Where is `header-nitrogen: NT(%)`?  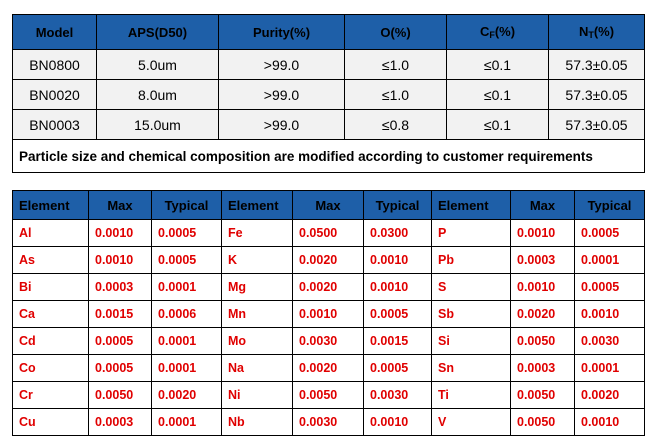 header-nitrogen: NT(%) is located at coordinates (596, 32).